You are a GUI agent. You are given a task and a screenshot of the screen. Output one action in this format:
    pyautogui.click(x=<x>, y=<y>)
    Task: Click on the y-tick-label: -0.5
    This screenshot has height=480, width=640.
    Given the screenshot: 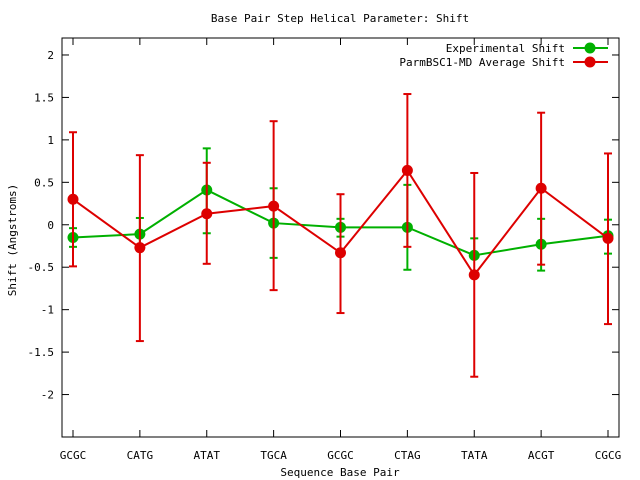 What is the action you would take?
    pyautogui.click(x=41, y=267)
    